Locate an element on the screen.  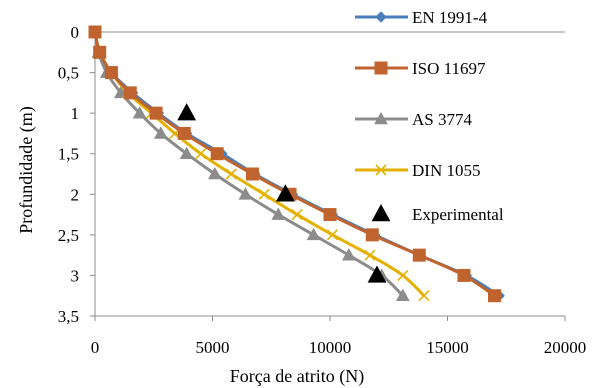
legend-item: AS 3774 is located at coordinates (413, 119).